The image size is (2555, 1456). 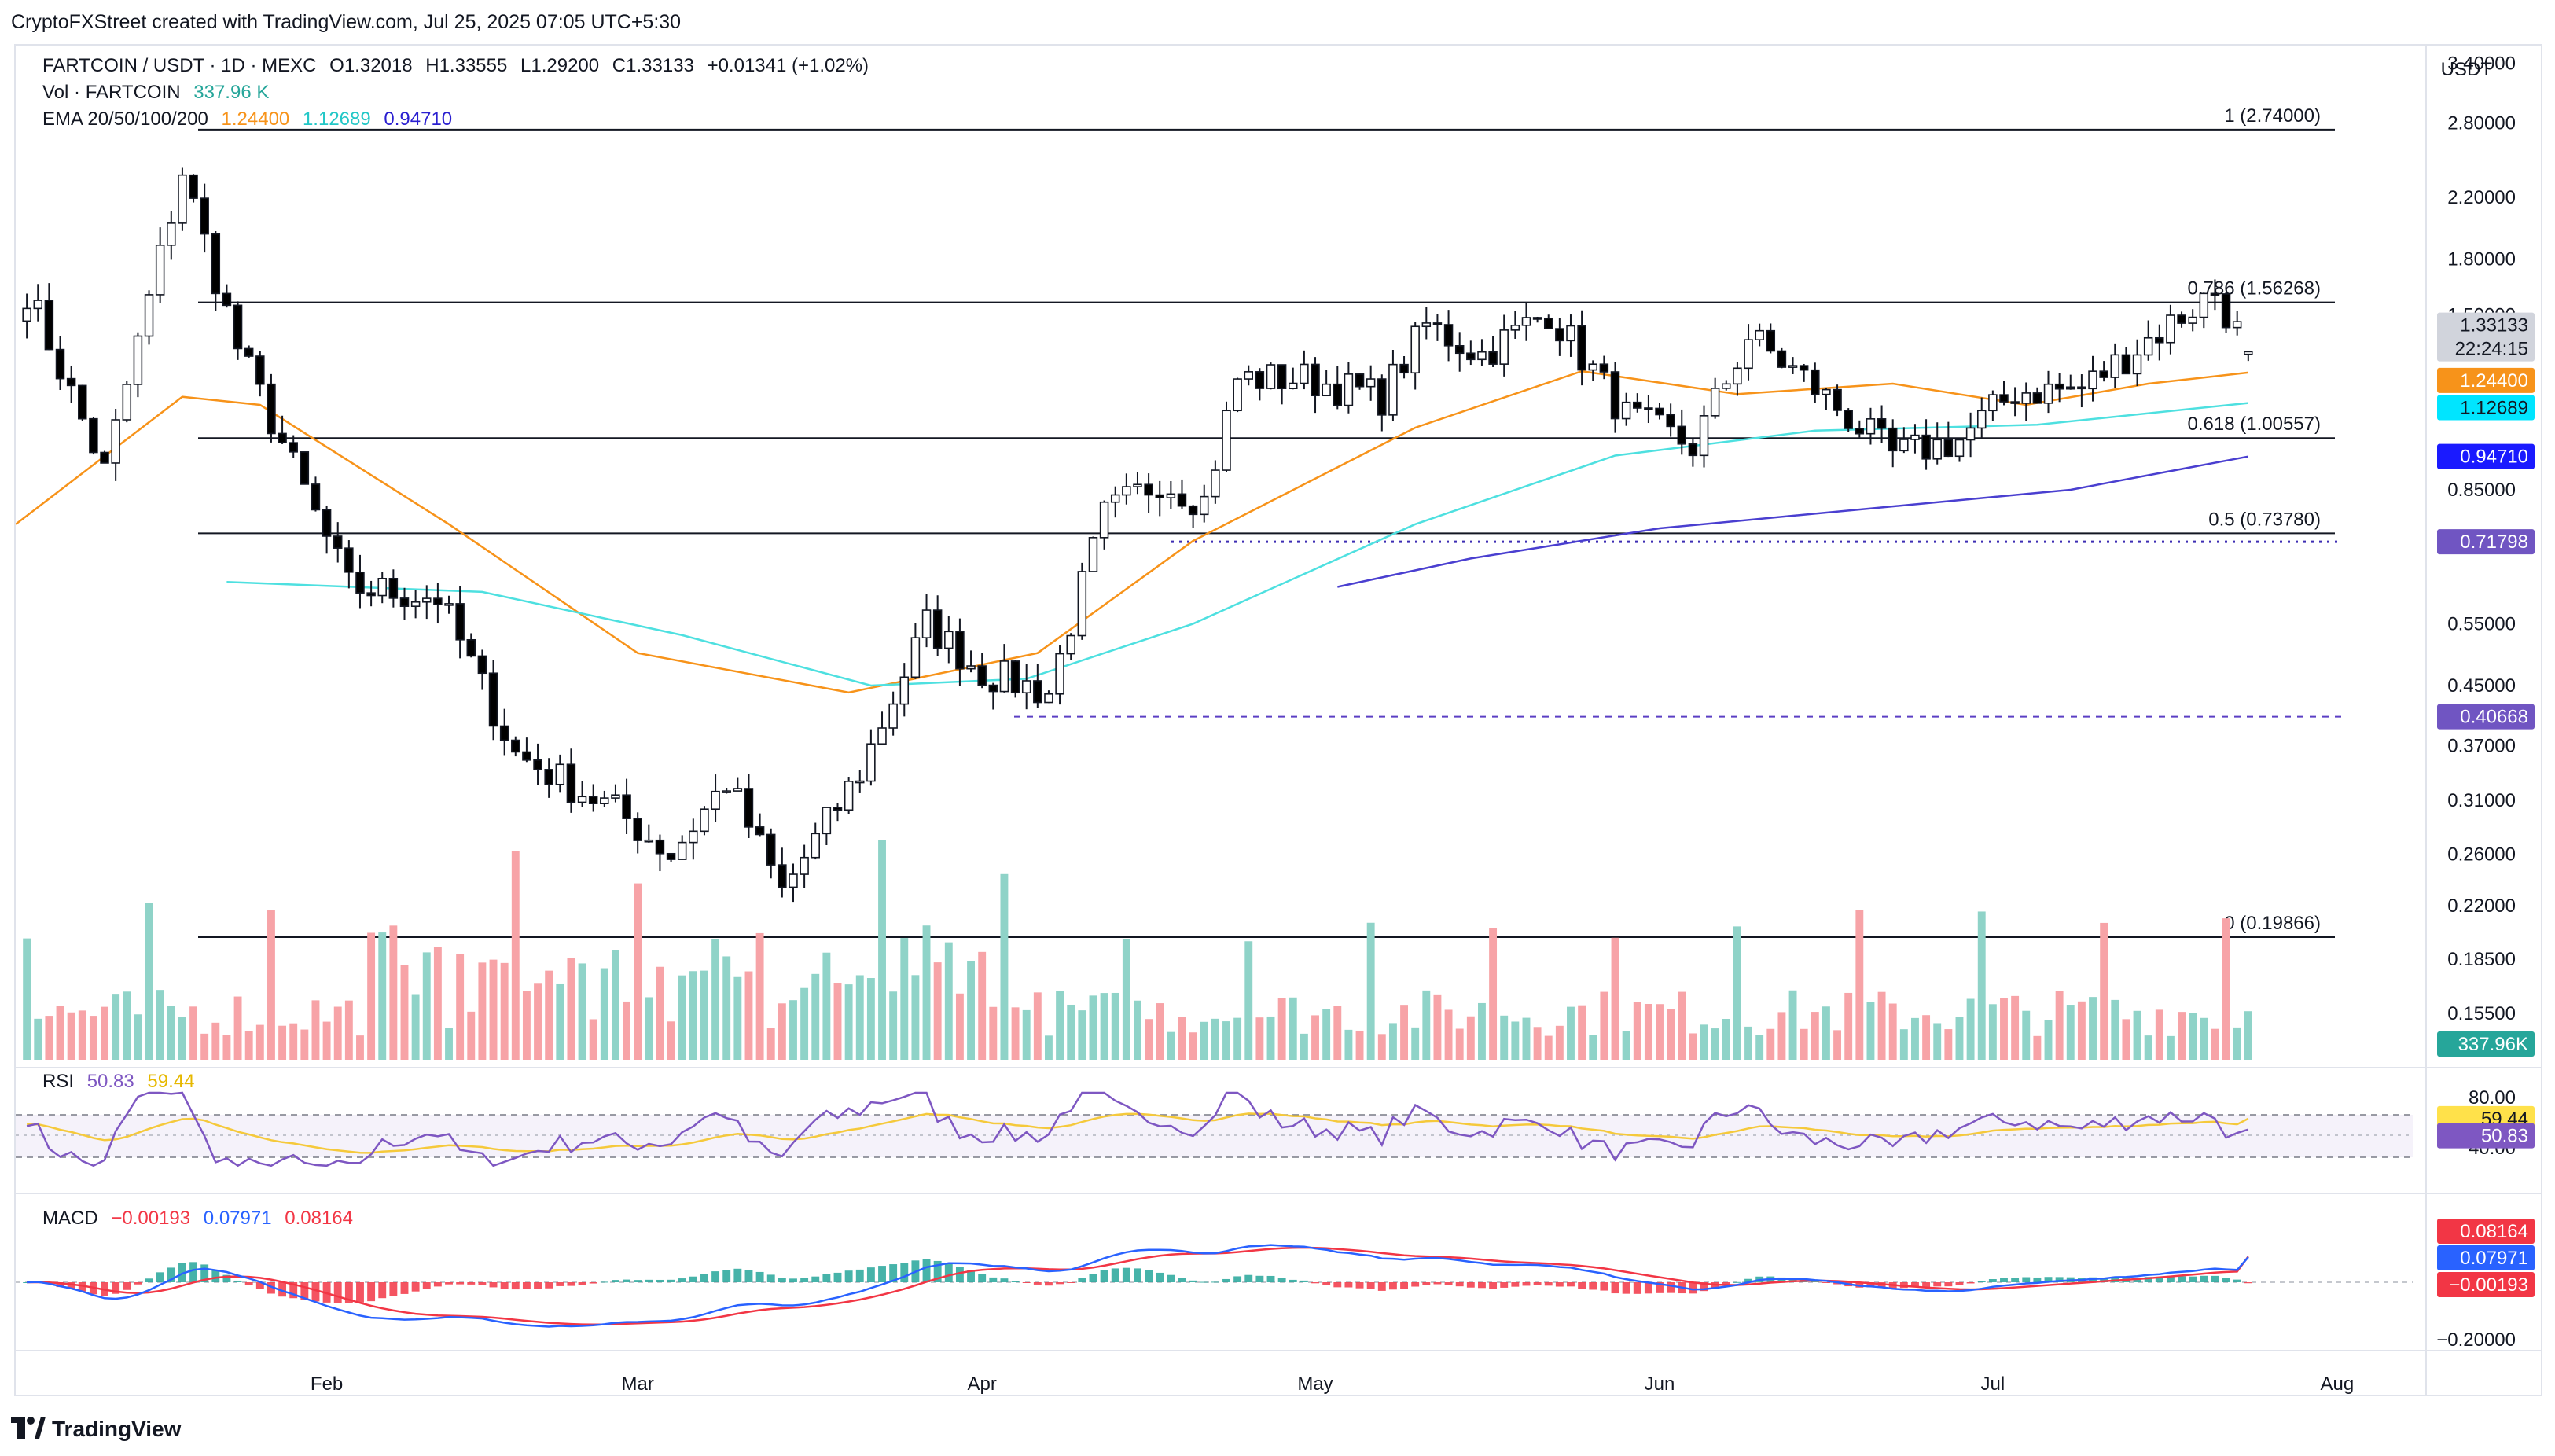 What do you see at coordinates (2491, 349) in the screenshot?
I see `last-price-tag-countdown: 22:24:15` at bounding box center [2491, 349].